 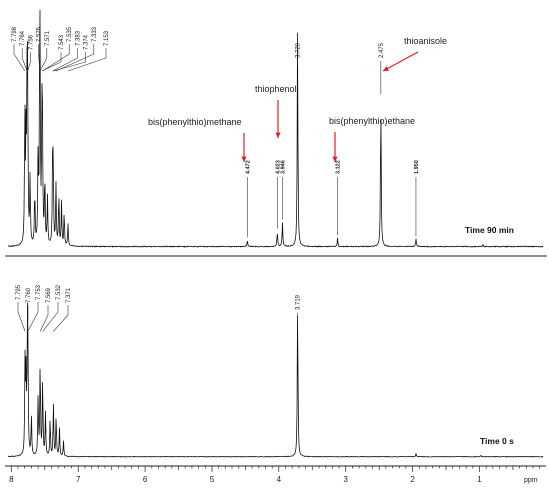 What do you see at coordinates (107, 38) in the screenshot?
I see `peak-label: 7.153` at bounding box center [107, 38].